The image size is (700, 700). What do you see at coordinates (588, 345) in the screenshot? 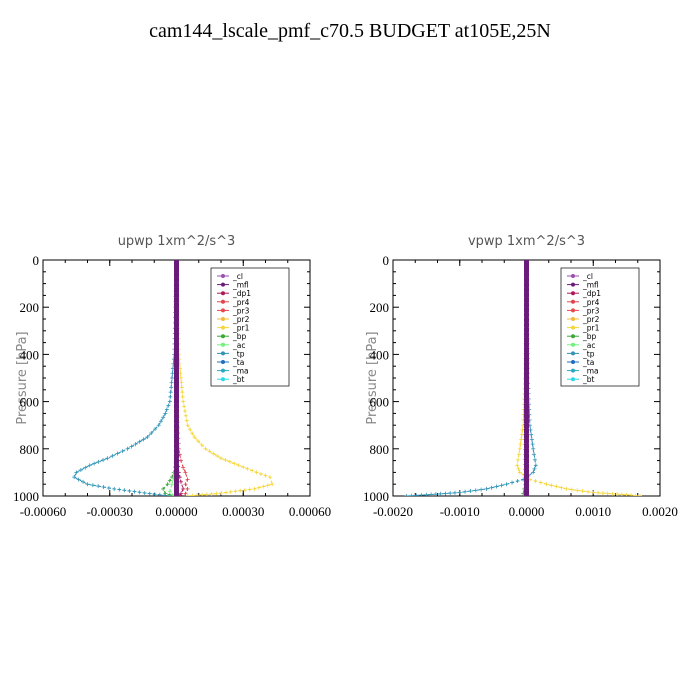
I see `legend-label: _ac` at bounding box center [588, 345].